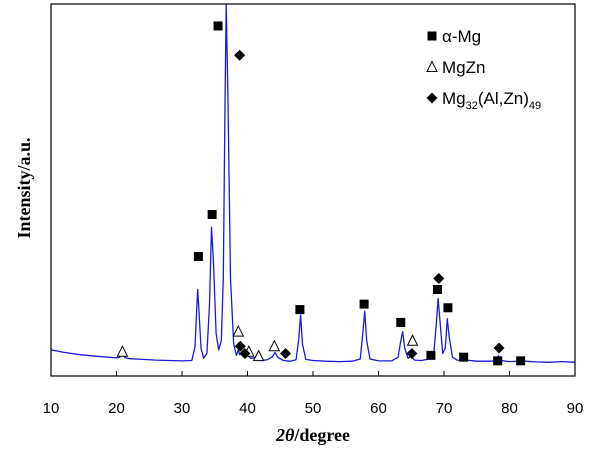 The image size is (597, 450). What do you see at coordinates (575, 408) in the screenshot?
I see `x-tick-label: 90` at bounding box center [575, 408].